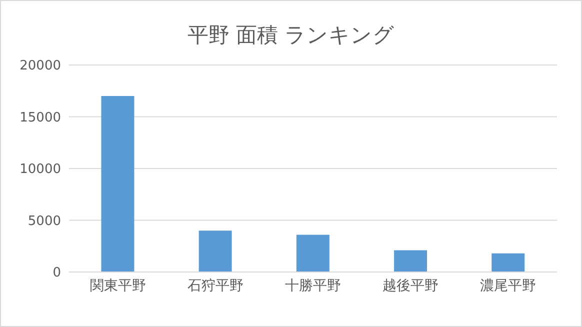 The image size is (582, 327). What do you see at coordinates (40, 118) in the screenshot?
I see `y-tick-label: 15000` at bounding box center [40, 118].